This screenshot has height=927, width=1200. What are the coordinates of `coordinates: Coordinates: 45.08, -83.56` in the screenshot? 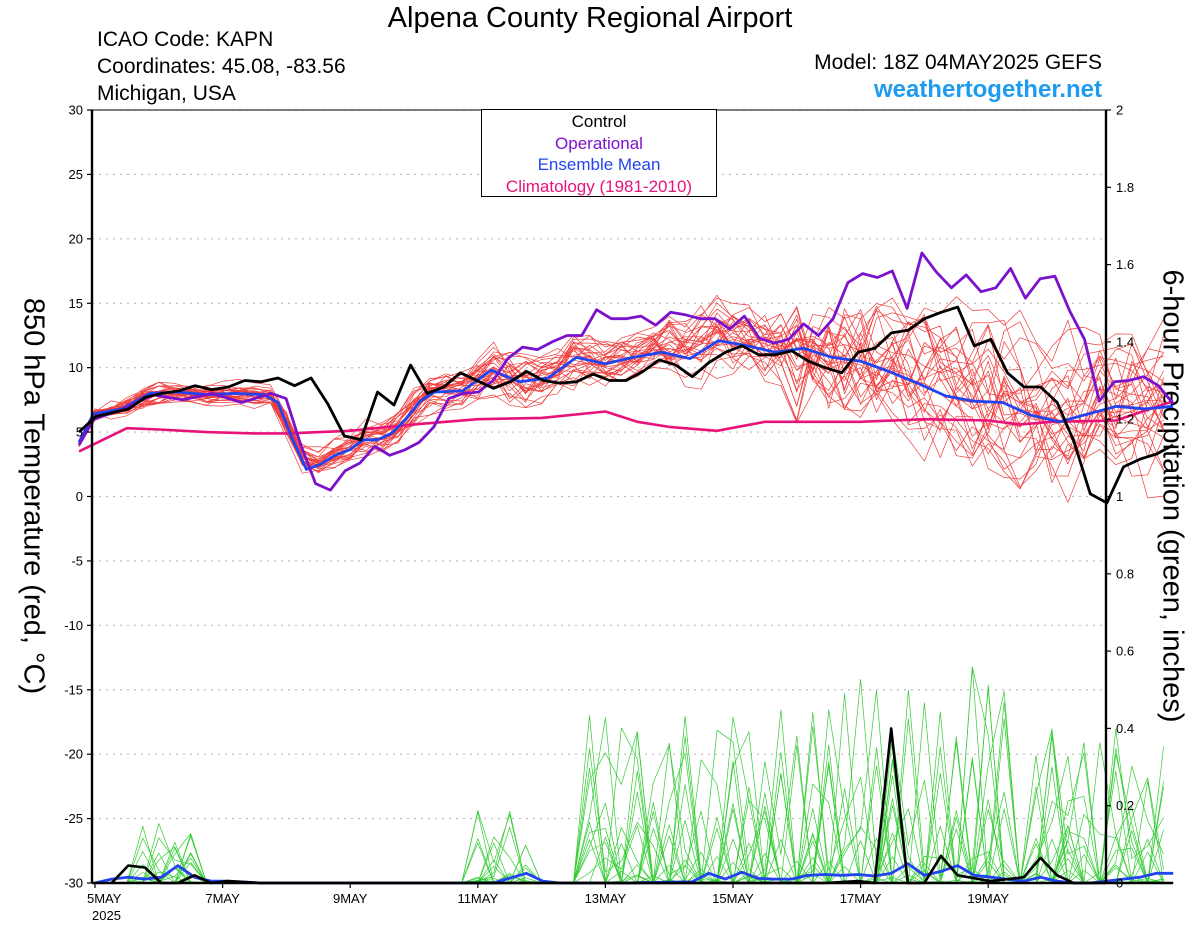 It's located at (221, 66).